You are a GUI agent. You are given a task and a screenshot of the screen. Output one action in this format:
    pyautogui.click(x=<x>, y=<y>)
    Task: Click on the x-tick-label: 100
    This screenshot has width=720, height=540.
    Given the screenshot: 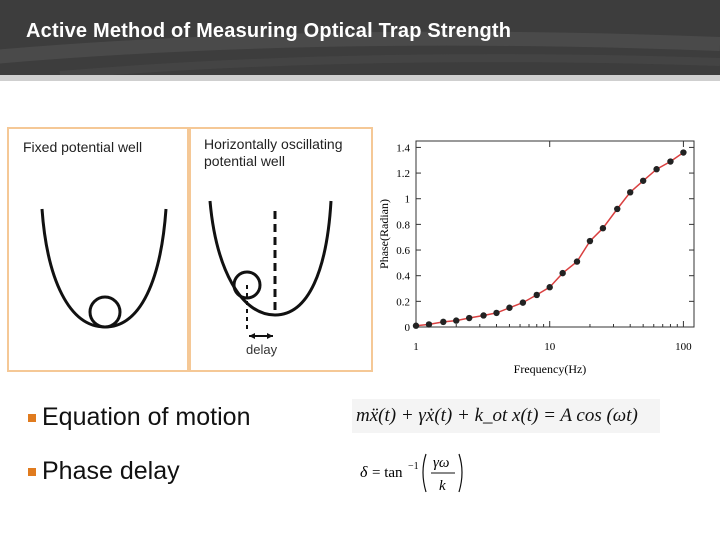 What is the action you would take?
    pyautogui.click(x=683, y=347)
    